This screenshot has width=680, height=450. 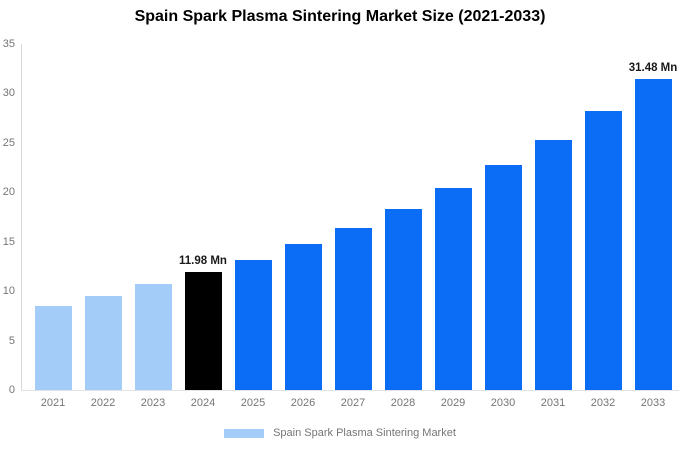 I want to click on y-axis: 0 5 10 15 20 25 30 35, so click(x=8, y=217).